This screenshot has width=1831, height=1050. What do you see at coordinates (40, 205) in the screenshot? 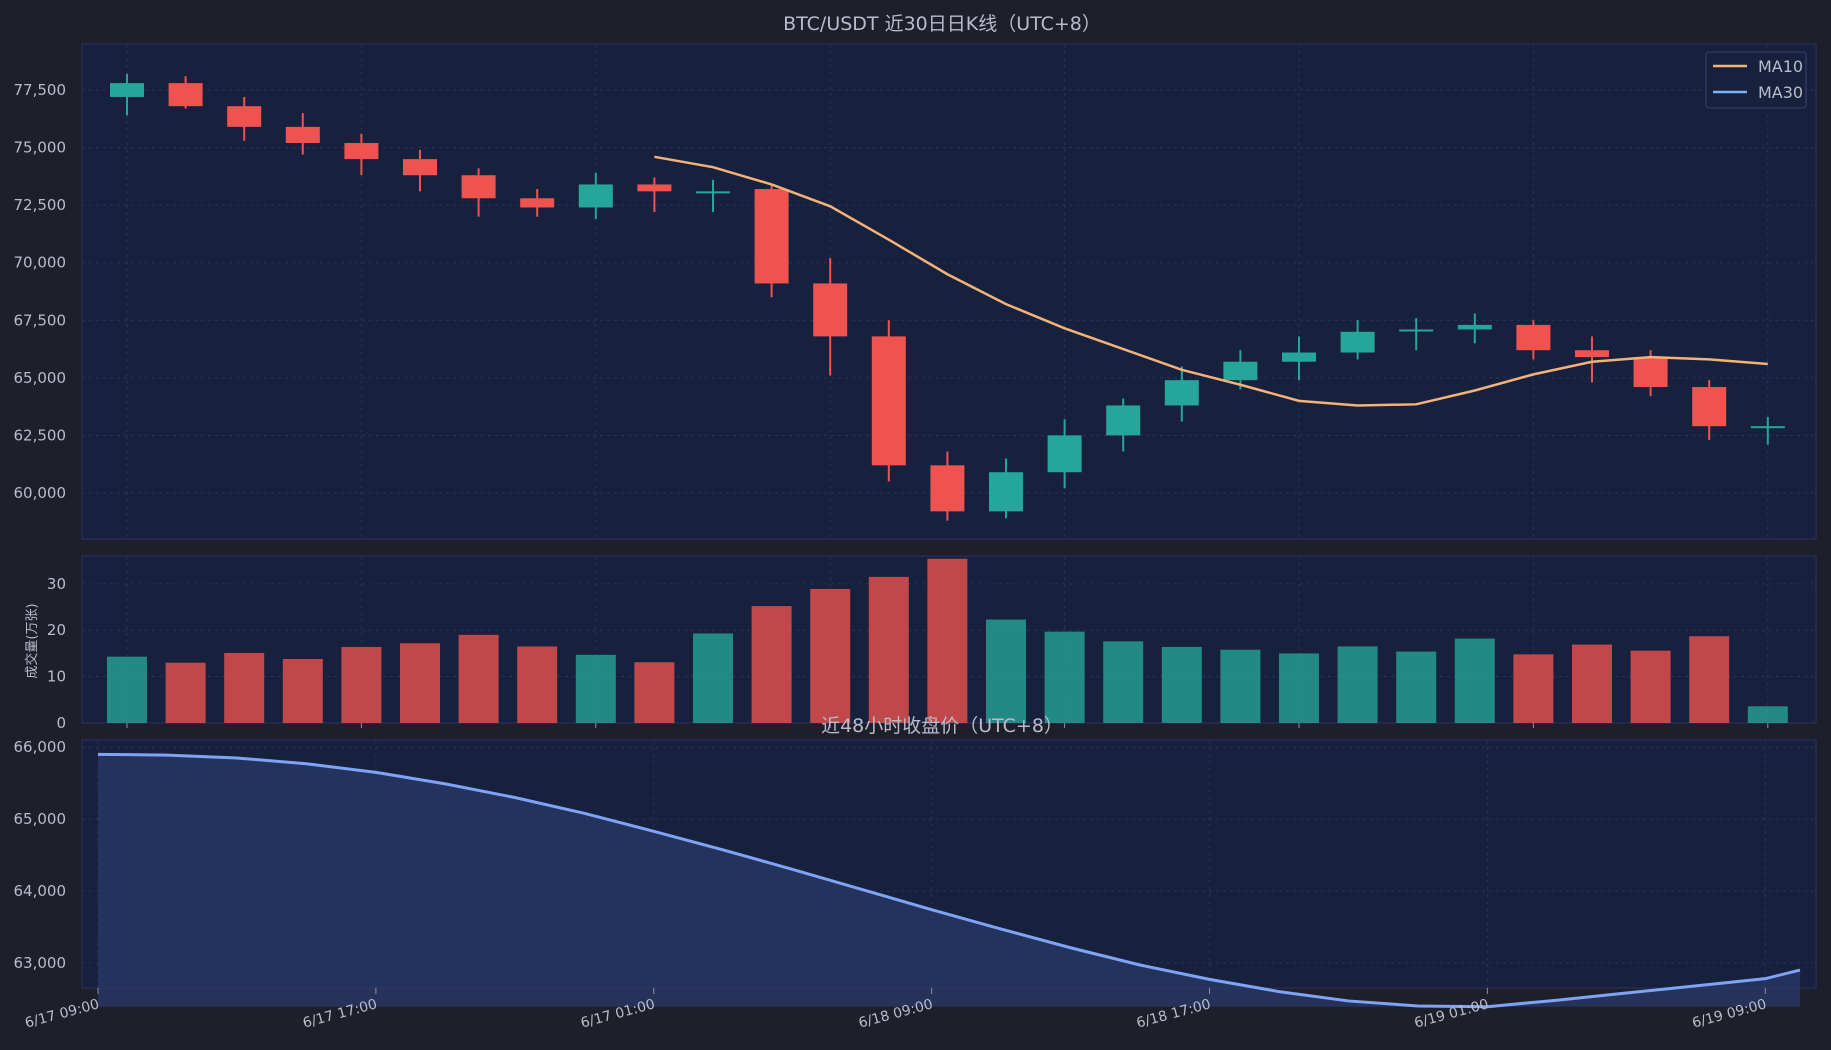
I see `candle-y-tick-label: 72,500` at bounding box center [40, 205].